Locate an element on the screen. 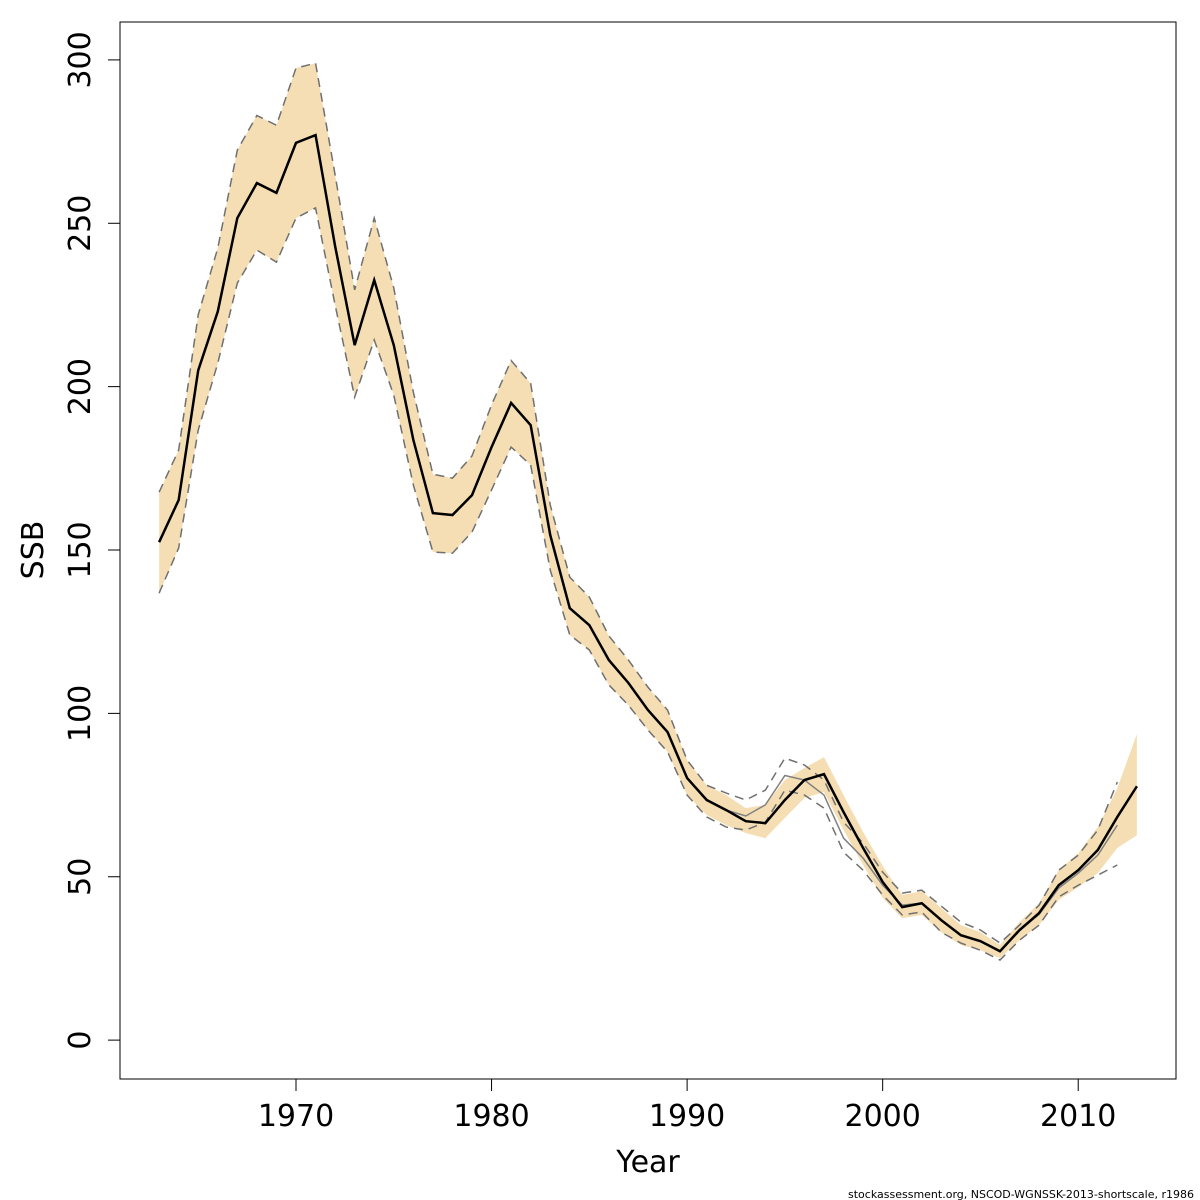 The width and height of the screenshot is (1200, 1200). y-tick-label: 200 is located at coordinates (80, 386).